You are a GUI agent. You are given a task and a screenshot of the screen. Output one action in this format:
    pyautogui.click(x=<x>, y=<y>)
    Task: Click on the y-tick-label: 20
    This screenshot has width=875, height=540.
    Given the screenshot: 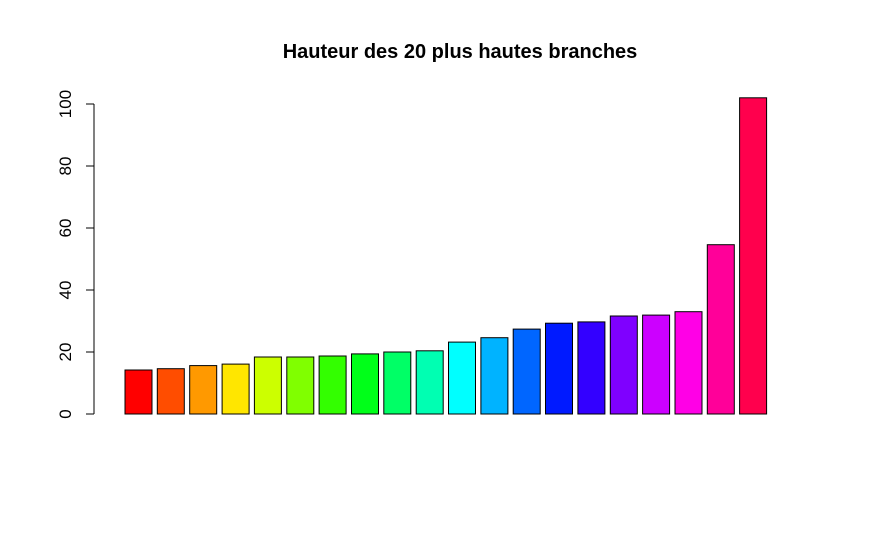 What is the action you would take?
    pyautogui.click(x=65, y=352)
    